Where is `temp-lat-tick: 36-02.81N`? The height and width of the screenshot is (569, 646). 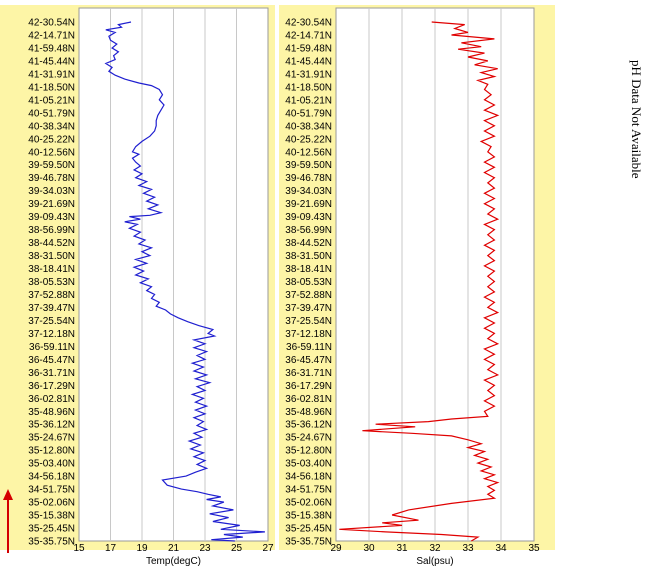 temp-lat-tick: 36-02.81N is located at coordinates (51, 399).